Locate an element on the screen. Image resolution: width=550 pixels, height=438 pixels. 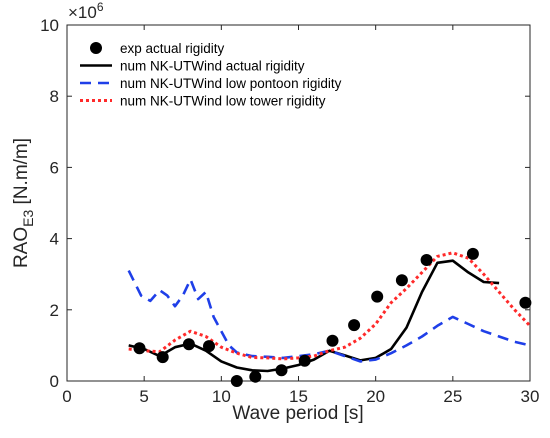
x-tick-label: 10 is located at coordinates (221, 396).